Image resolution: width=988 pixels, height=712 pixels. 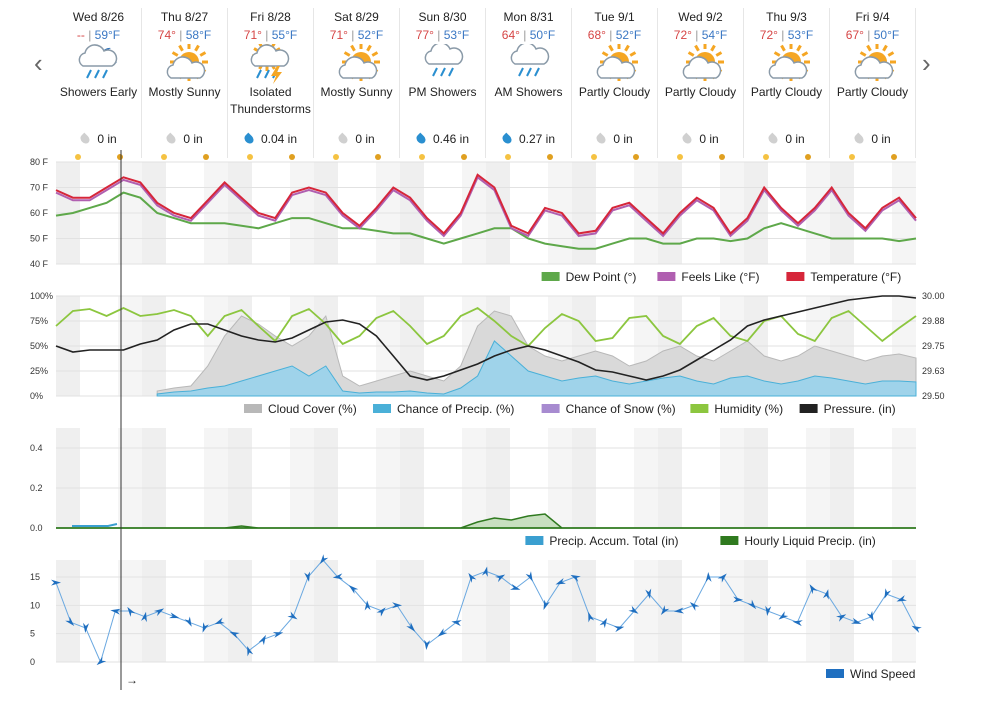 I want to click on day-condition: Partly Cloudy, so click(x=614, y=92).